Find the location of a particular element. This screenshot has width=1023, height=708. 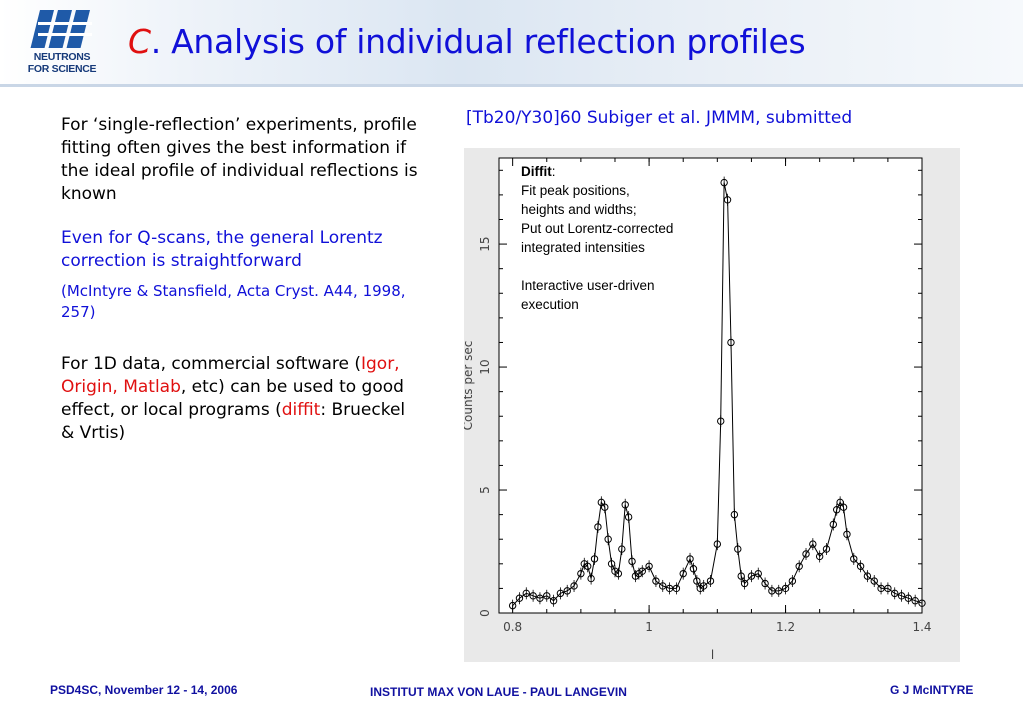

annotation-line2: heights and widths; is located at coordinates (579, 209).